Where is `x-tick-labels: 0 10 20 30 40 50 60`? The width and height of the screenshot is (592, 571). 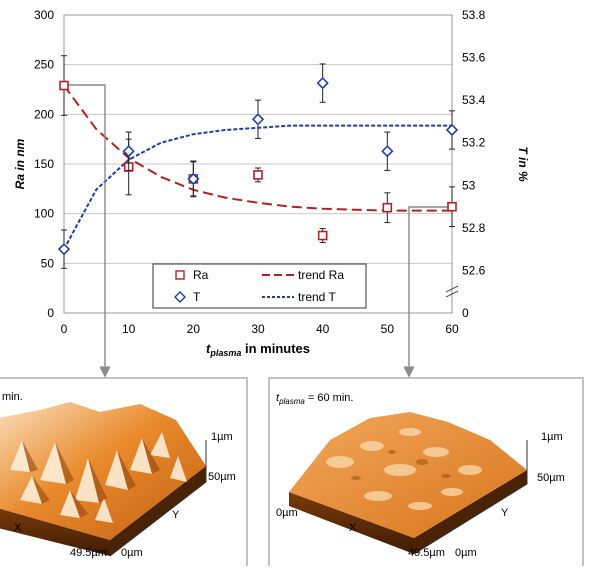 x-tick-labels: 0 10 20 30 40 50 60 is located at coordinates (260, 329).